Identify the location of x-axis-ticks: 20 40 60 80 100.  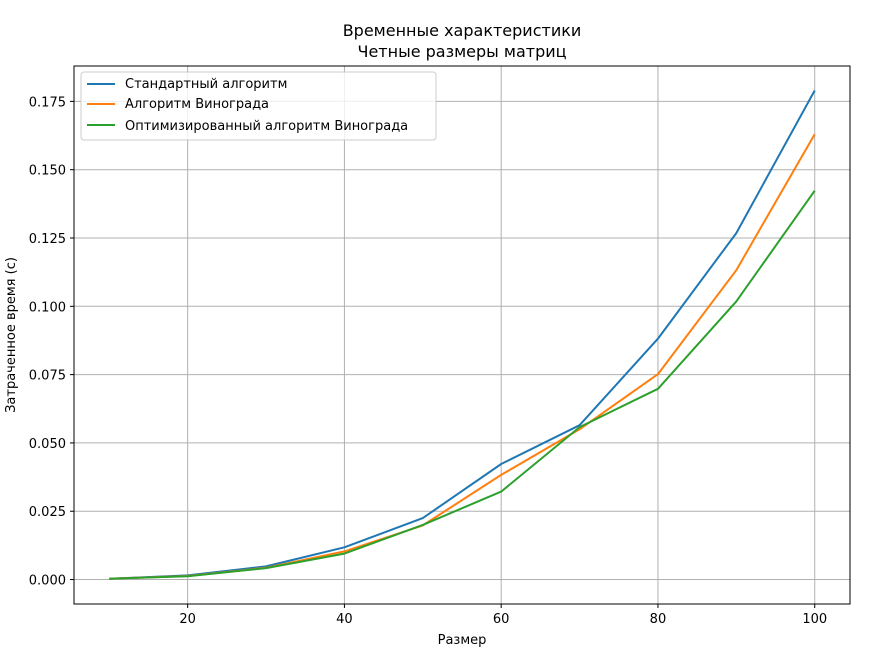
(503, 615).